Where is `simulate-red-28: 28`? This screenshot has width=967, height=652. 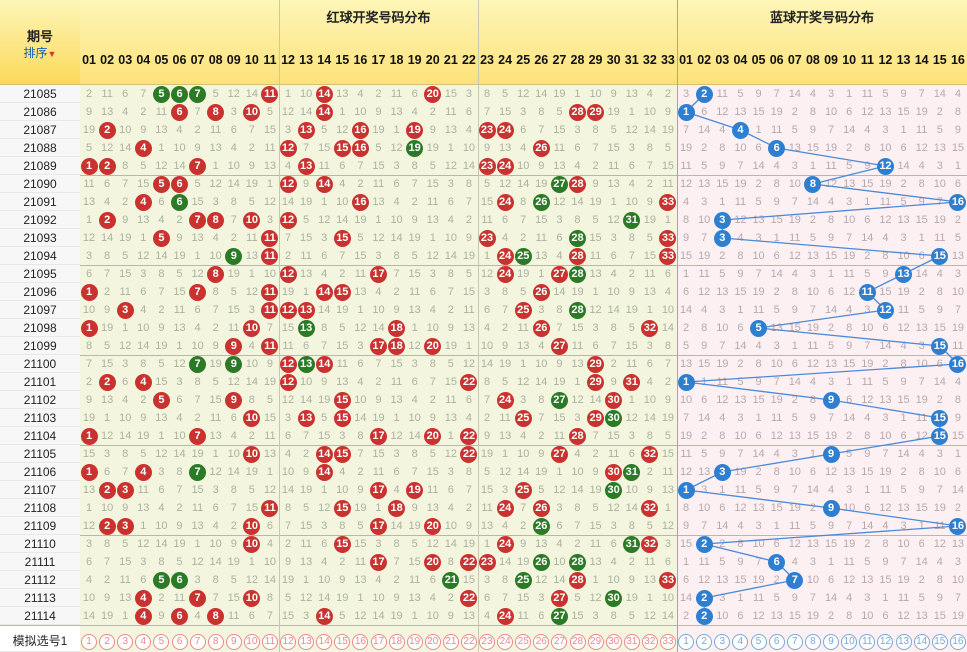
simulate-red-28: 28 is located at coordinates (577, 642).